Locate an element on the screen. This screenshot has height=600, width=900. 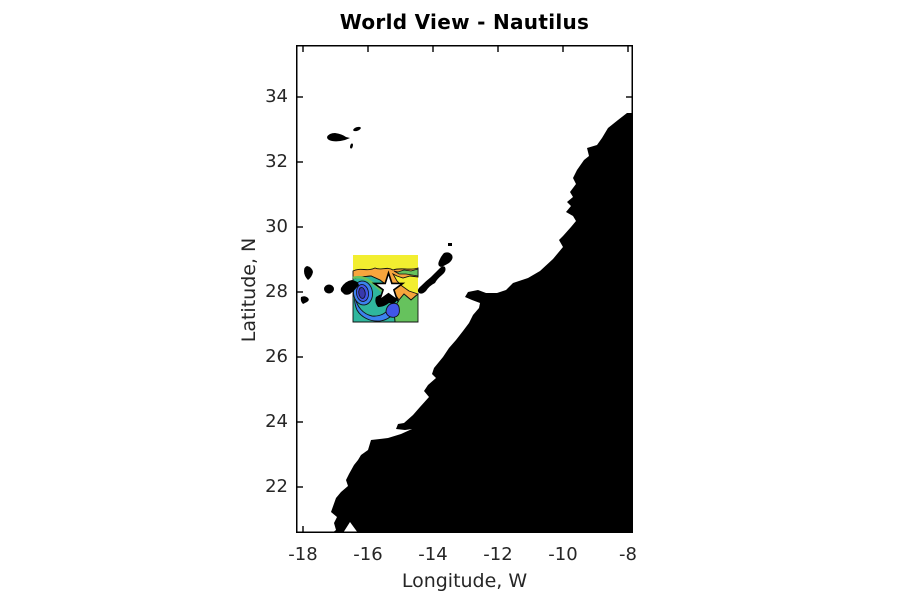
x-tick-label-n14: -14 is located at coordinates (433, 554).